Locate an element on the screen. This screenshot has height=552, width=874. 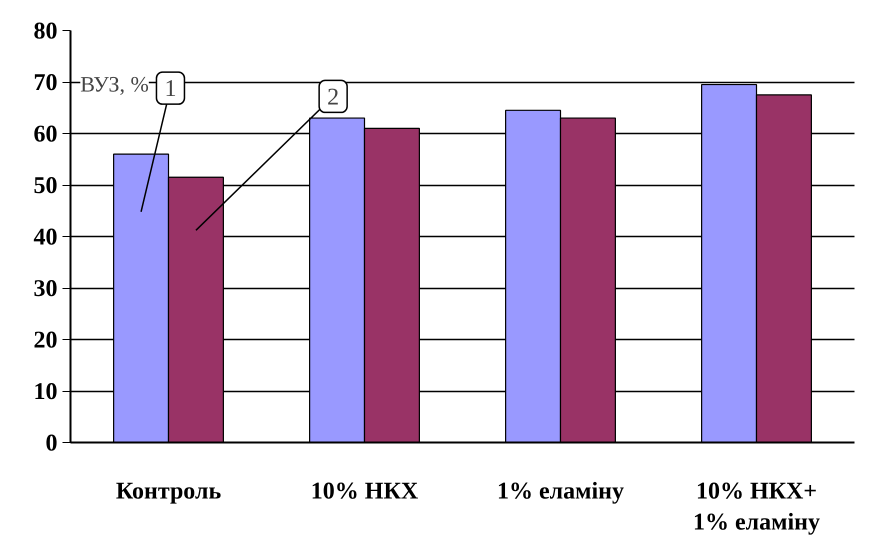
text: 1 is located at coordinates (170, 89).